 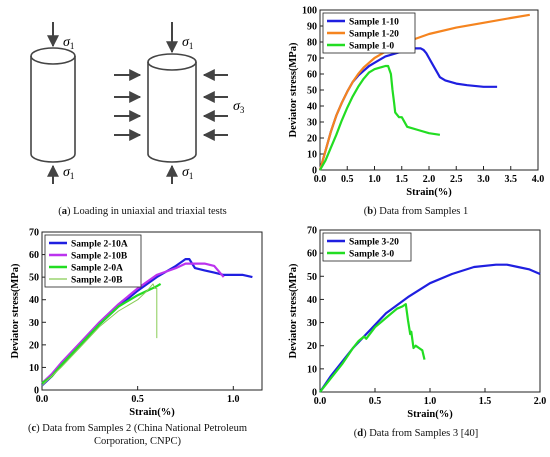 I want to click on panel-a-schematic: σ1 σ1 σ1 σ1 σ3, so click(x=137, y=103).